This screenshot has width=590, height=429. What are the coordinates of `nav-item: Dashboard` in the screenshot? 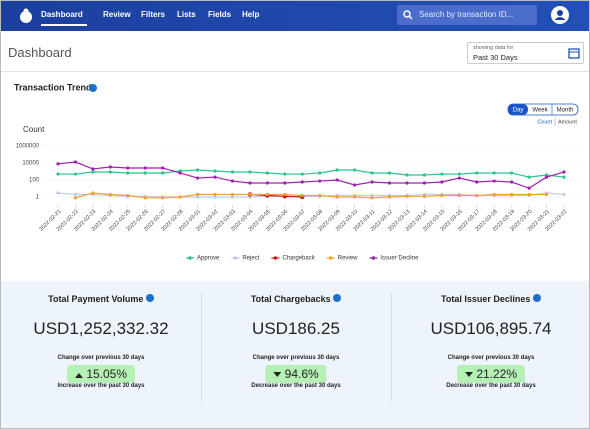 It's located at (62, 14).